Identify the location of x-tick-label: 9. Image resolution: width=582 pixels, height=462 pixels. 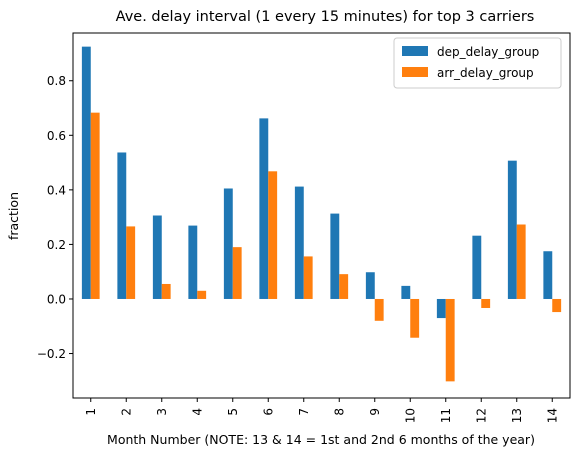
(375, 412).